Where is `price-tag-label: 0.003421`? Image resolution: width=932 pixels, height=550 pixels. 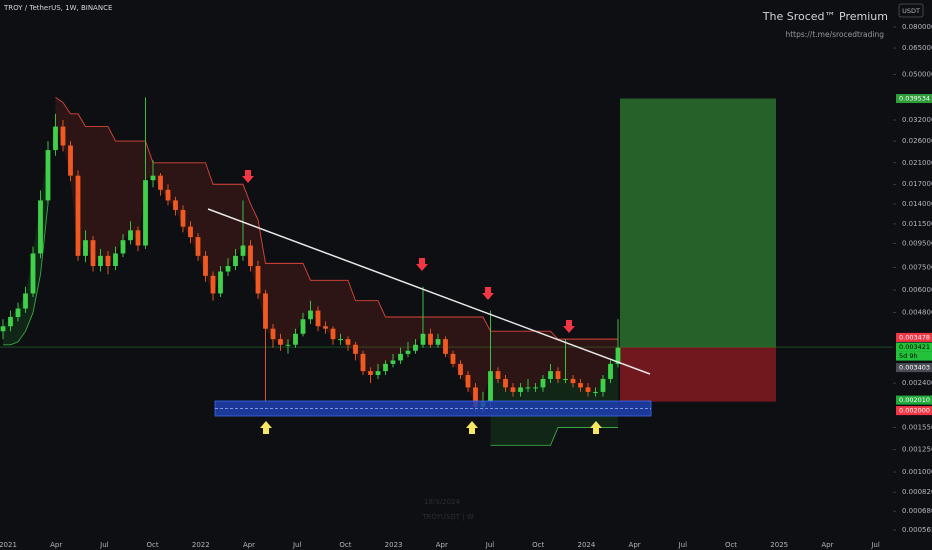 price-tag-label: 0.003421 is located at coordinates (914, 347).